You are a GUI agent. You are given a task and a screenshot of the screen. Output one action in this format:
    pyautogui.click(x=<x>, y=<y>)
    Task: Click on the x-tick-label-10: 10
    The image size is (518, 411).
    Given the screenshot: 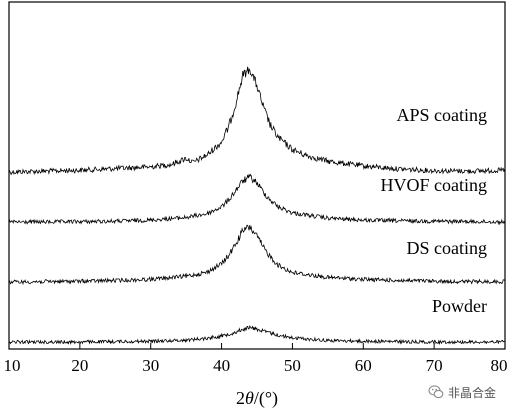 What is the action you would take?
    pyautogui.click(x=12, y=365)
    